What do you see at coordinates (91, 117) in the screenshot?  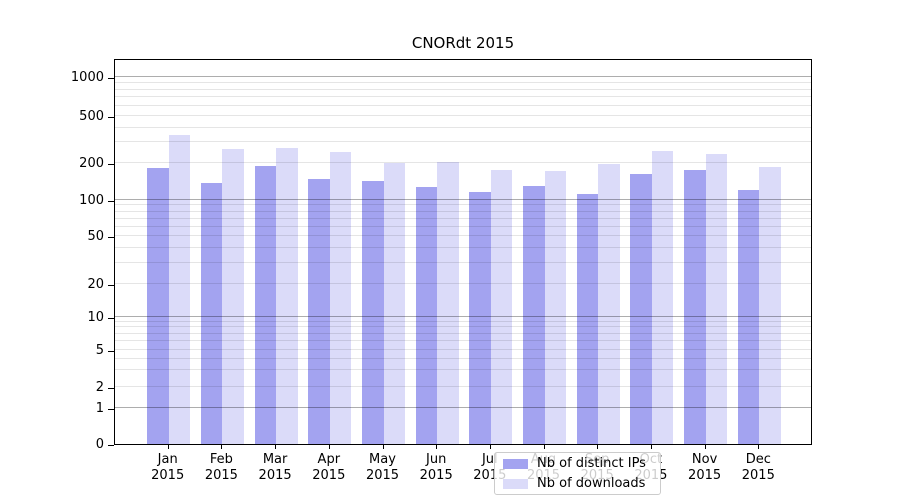 I see `y-tick-label-500: 500` at bounding box center [91, 117].